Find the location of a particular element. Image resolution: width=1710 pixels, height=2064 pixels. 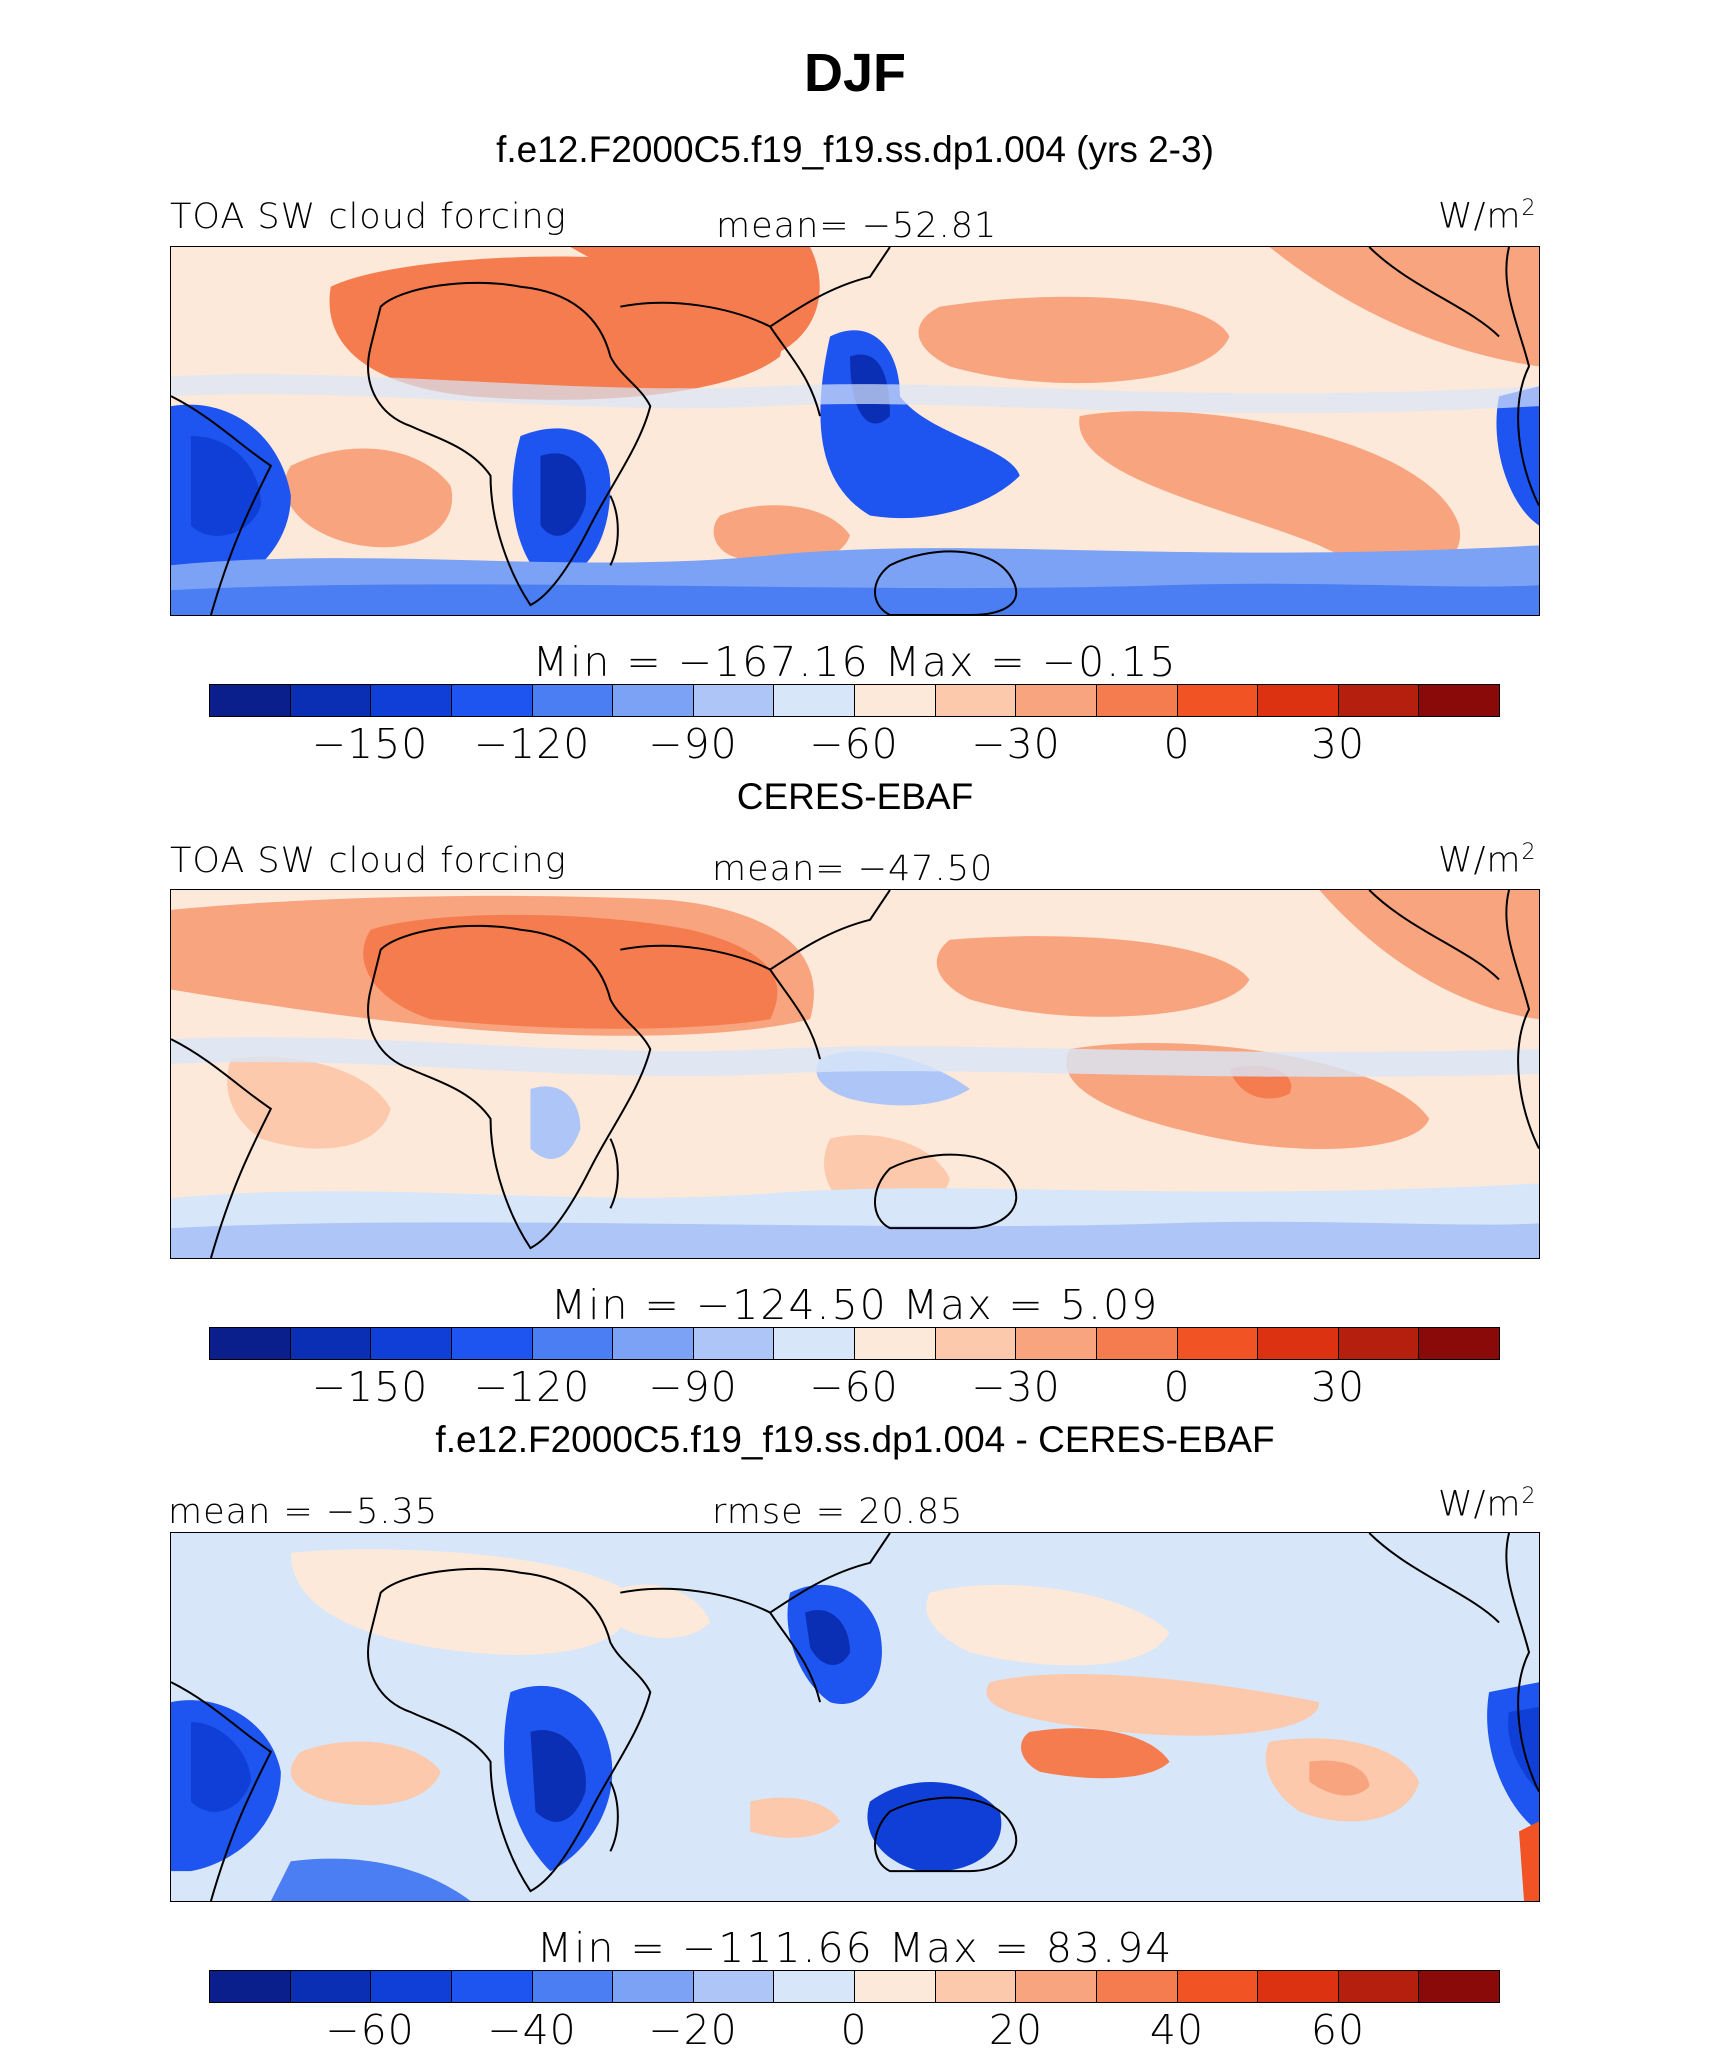

panel-3-tick: 40 is located at coordinates (1177, 2030).